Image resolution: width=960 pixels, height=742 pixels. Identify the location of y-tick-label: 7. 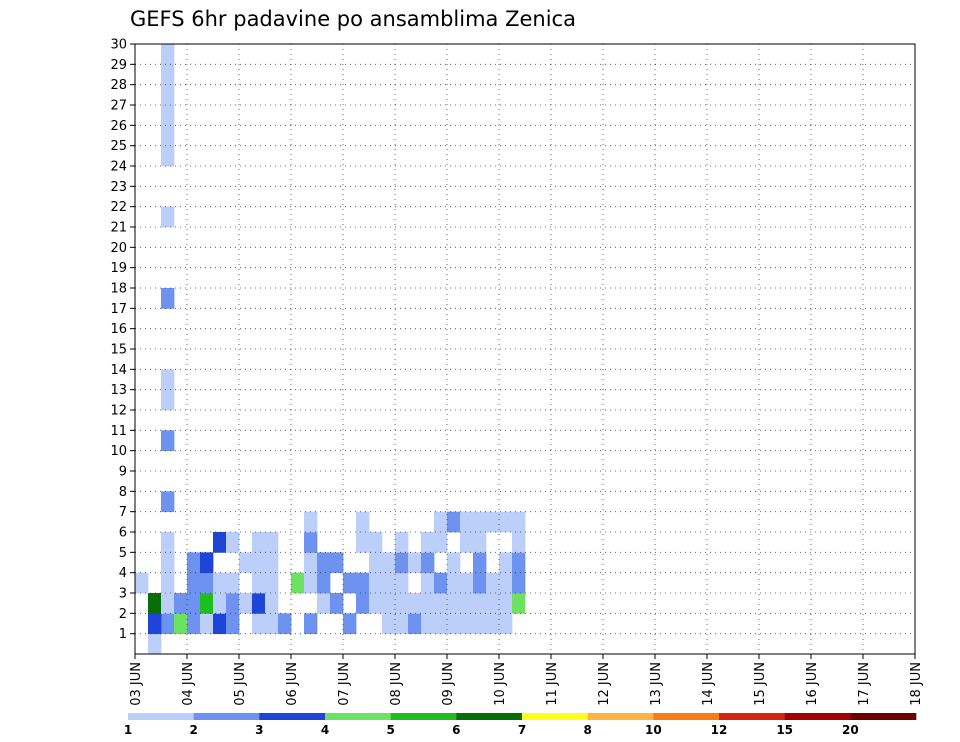
(123, 512).